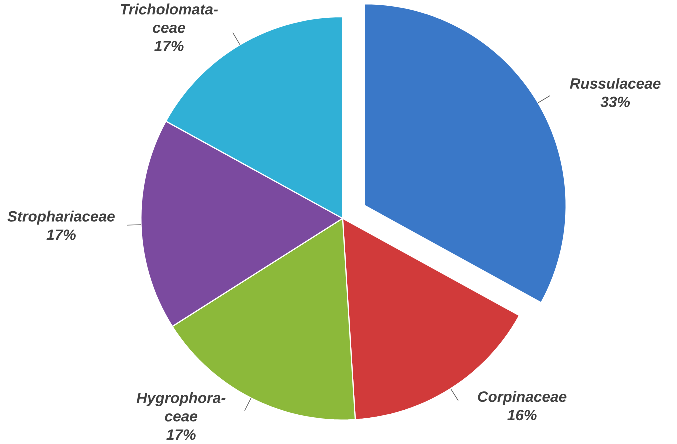 Image resolution: width=677 pixels, height=444 pixels. What do you see at coordinates (615, 102) in the screenshot?
I see `data-label: 33%` at bounding box center [615, 102].